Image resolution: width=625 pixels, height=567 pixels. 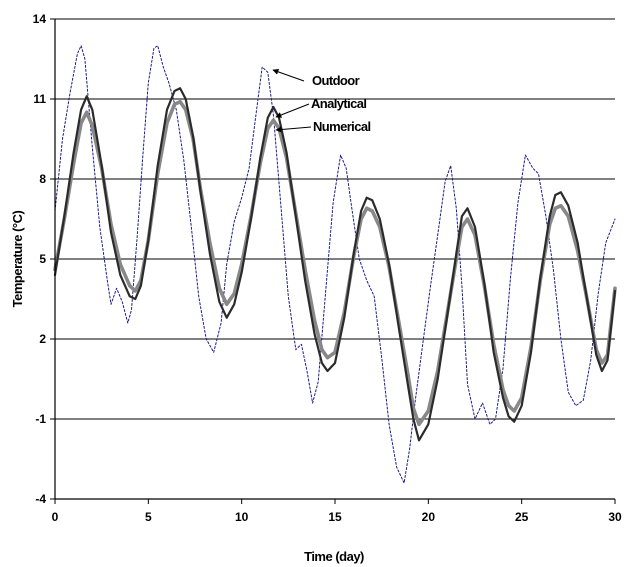 I want to click on annotation-arrow-analytical, so click(x=292, y=110).